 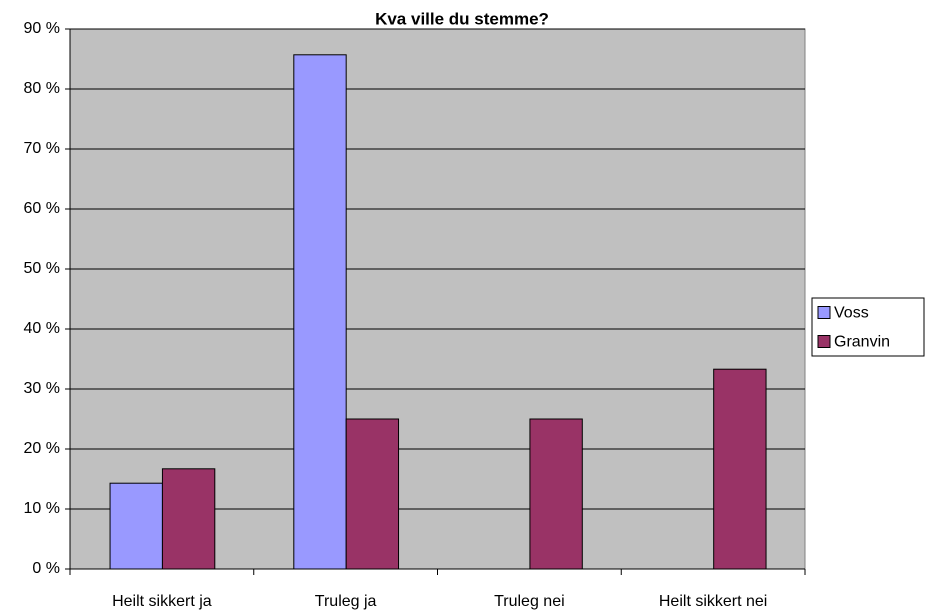 What do you see at coordinates (462, 18) in the screenshot?
I see `chart-title: Kva ville du stemme?` at bounding box center [462, 18].